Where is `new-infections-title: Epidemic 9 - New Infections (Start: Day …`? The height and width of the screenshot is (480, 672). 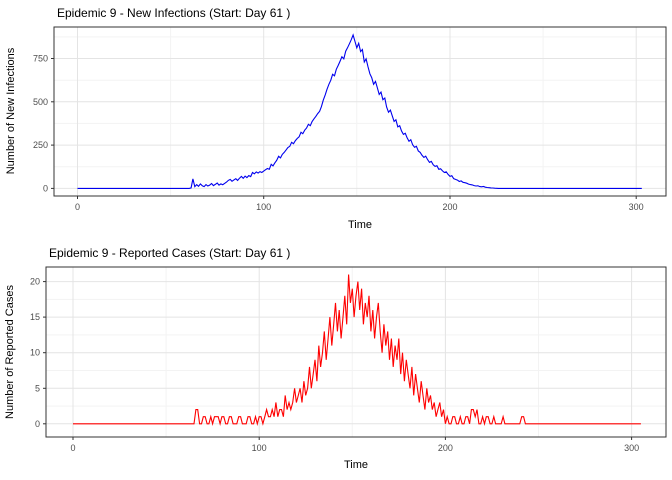 new-infections-title: Epidemic 9 - New Infections (Start: Day … is located at coordinates (173, 13).